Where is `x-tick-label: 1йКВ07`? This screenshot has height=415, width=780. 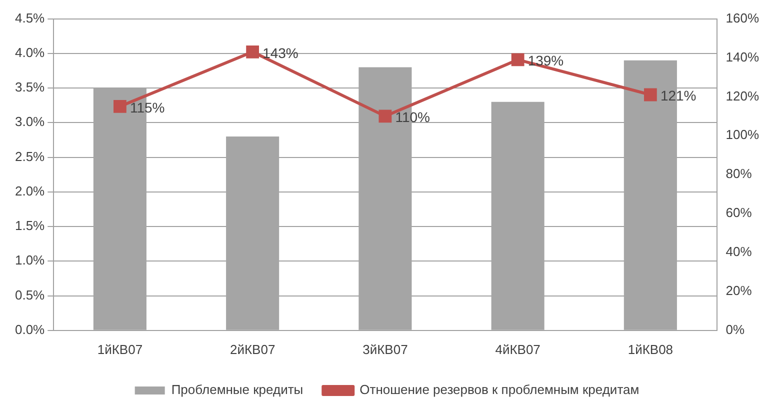 x-tick-label: 1йКВ07 is located at coordinates (120, 349).